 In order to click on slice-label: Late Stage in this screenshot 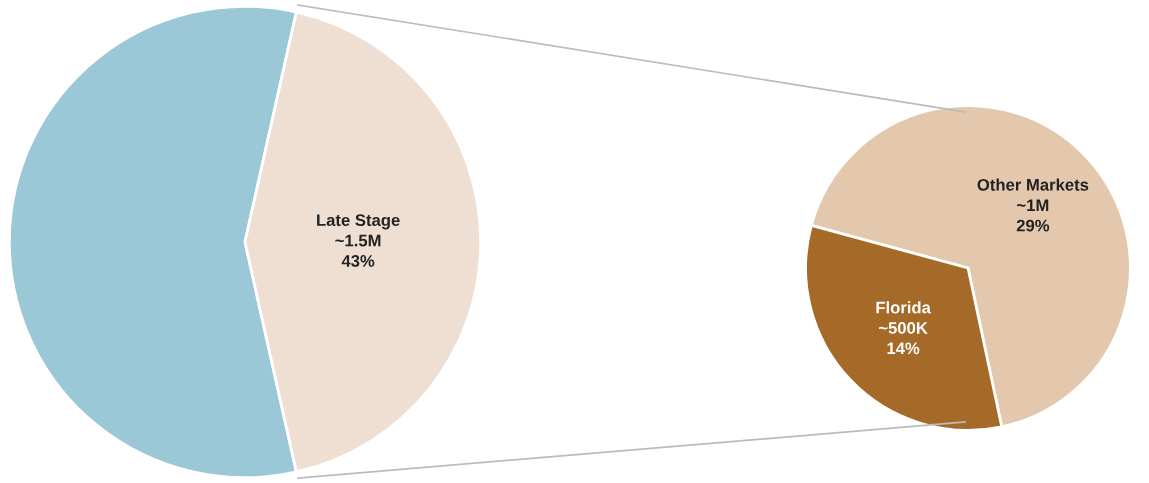, I will do `click(358, 222)`.